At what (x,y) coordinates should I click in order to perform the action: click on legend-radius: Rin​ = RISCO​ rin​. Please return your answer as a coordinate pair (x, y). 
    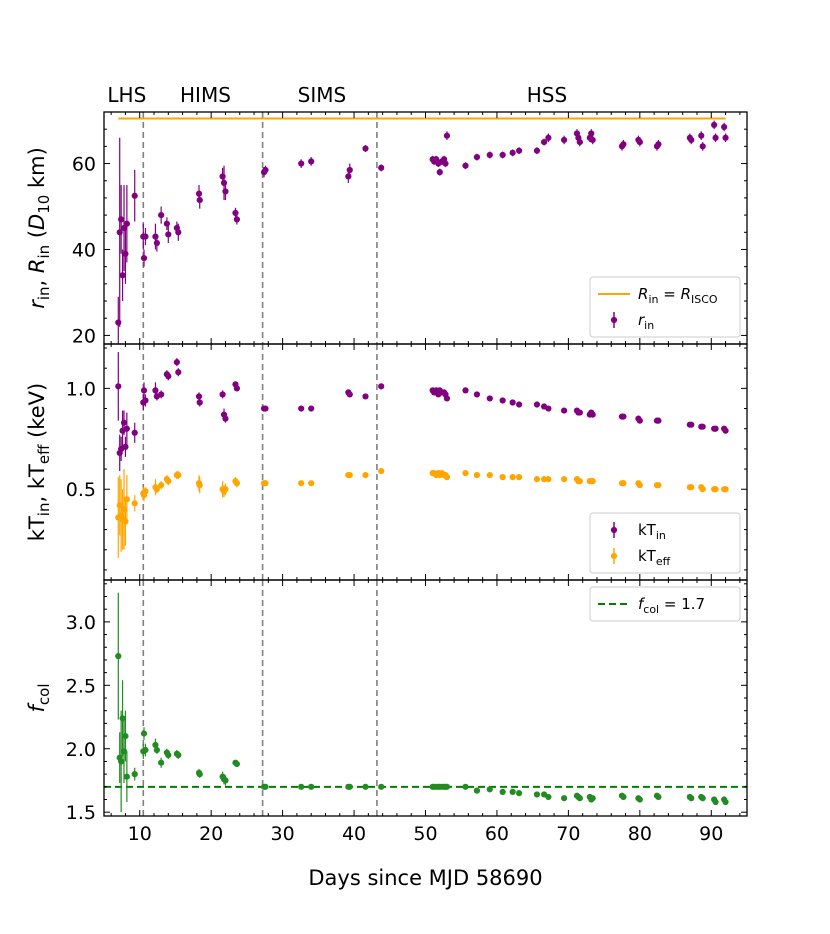
    Looking at the image, I should click on (665, 307).